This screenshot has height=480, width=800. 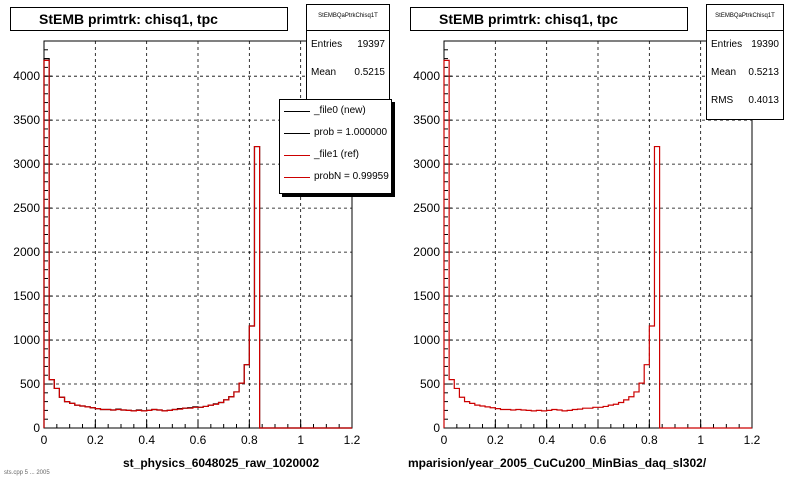 I want to click on stats-row-entries: Entries 19397, so click(x=348, y=45).